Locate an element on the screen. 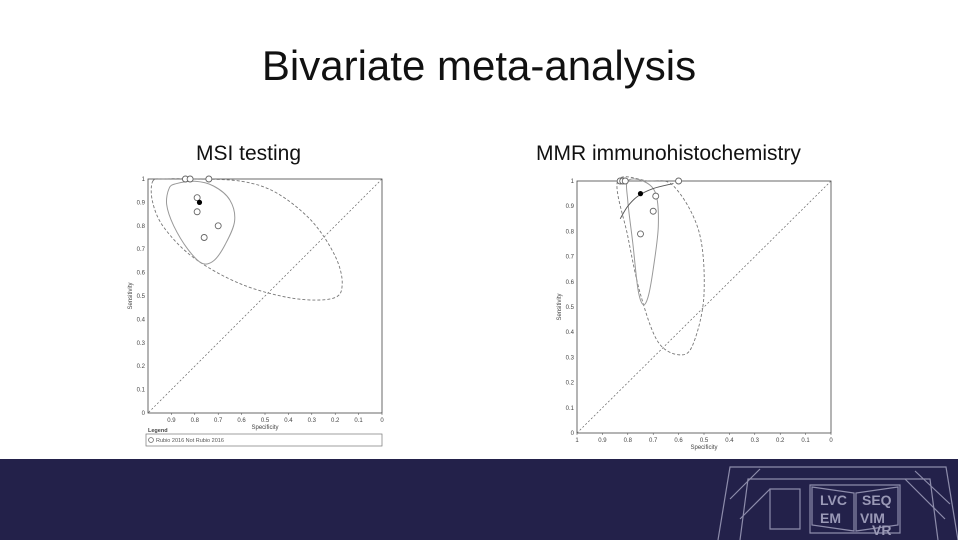 The height and width of the screenshot is (540, 958). university-crest-icon: LVC SEQ EM VIM VR is located at coordinates (837, 503).